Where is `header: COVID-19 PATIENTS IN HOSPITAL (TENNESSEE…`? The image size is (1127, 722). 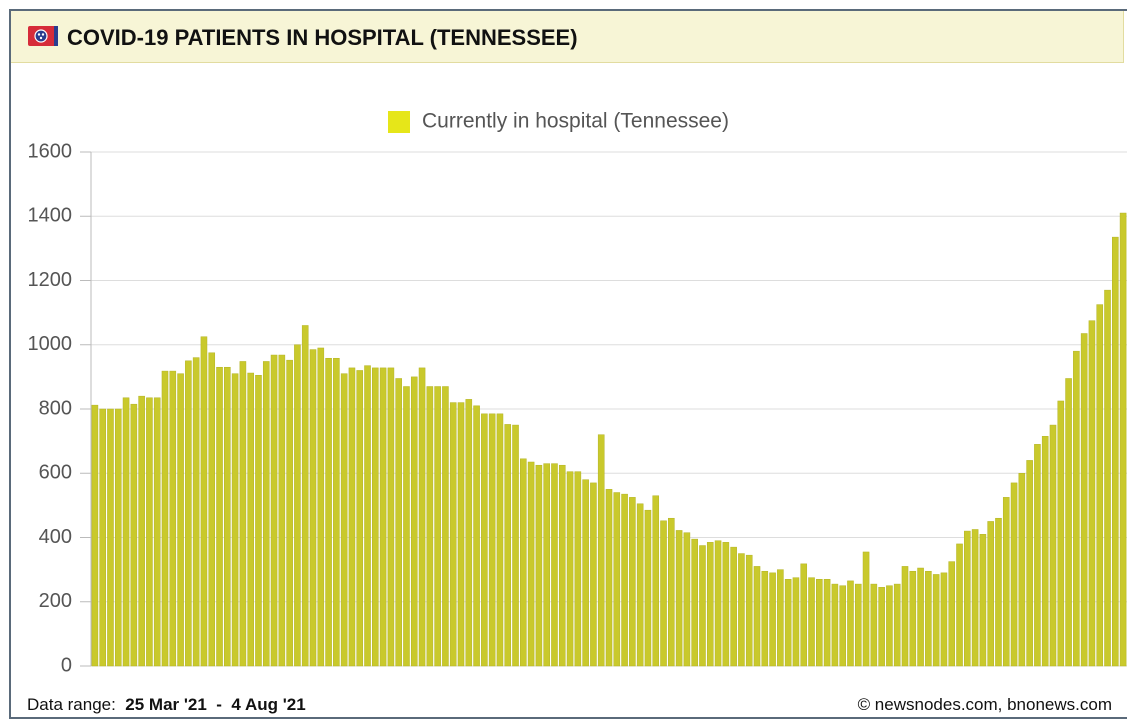
header: COVID-19 PATIENTS IN HOSPITAL (TENNESSEE… is located at coordinates (567, 37).